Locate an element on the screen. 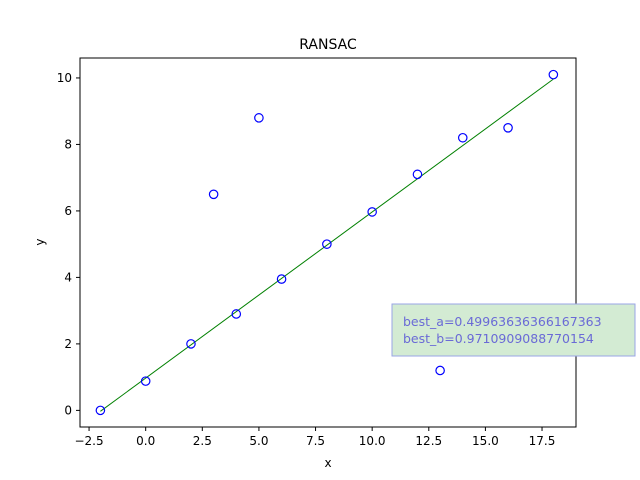 This screenshot has width=640, height=480. x-tick-label: −2.5 is located at coordinates (88, 441).